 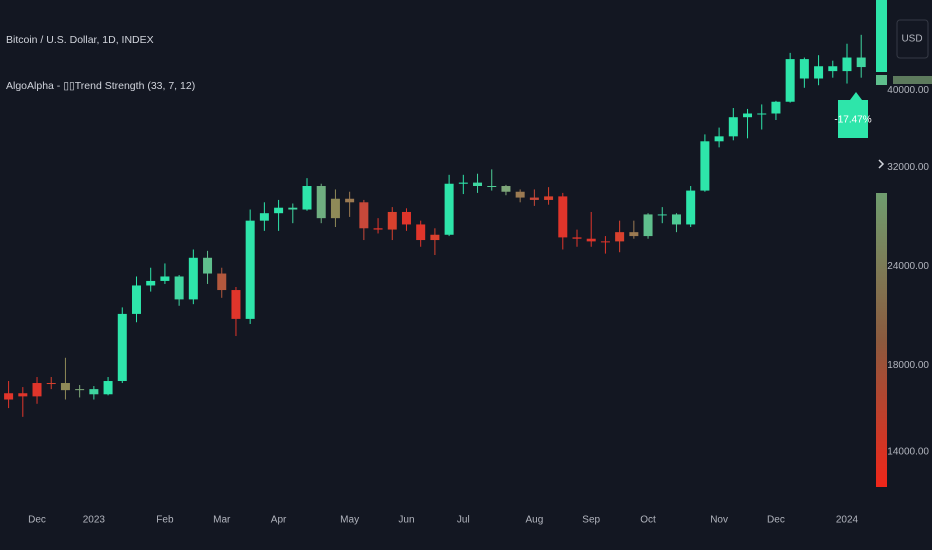 What do you see at coordinates (80, 40) in the screenshot?
I see `symbol-title: Bitcoin / U.S. Dollar, 1D, INDEX` at bounding box center [80, 40].